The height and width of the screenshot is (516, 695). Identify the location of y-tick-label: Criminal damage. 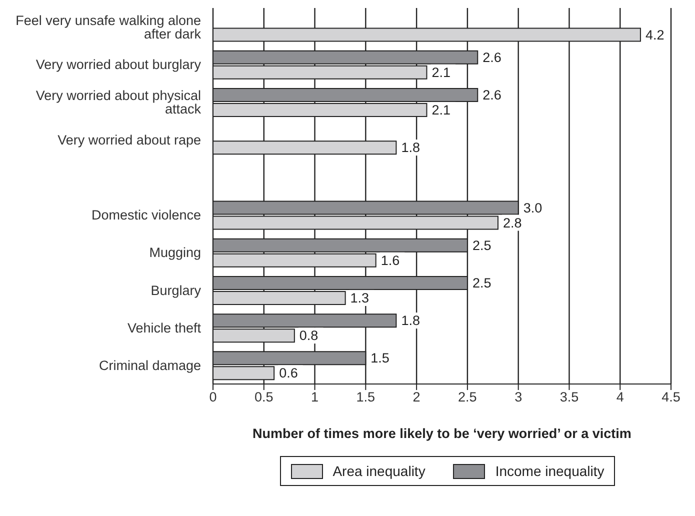
(149, 365).